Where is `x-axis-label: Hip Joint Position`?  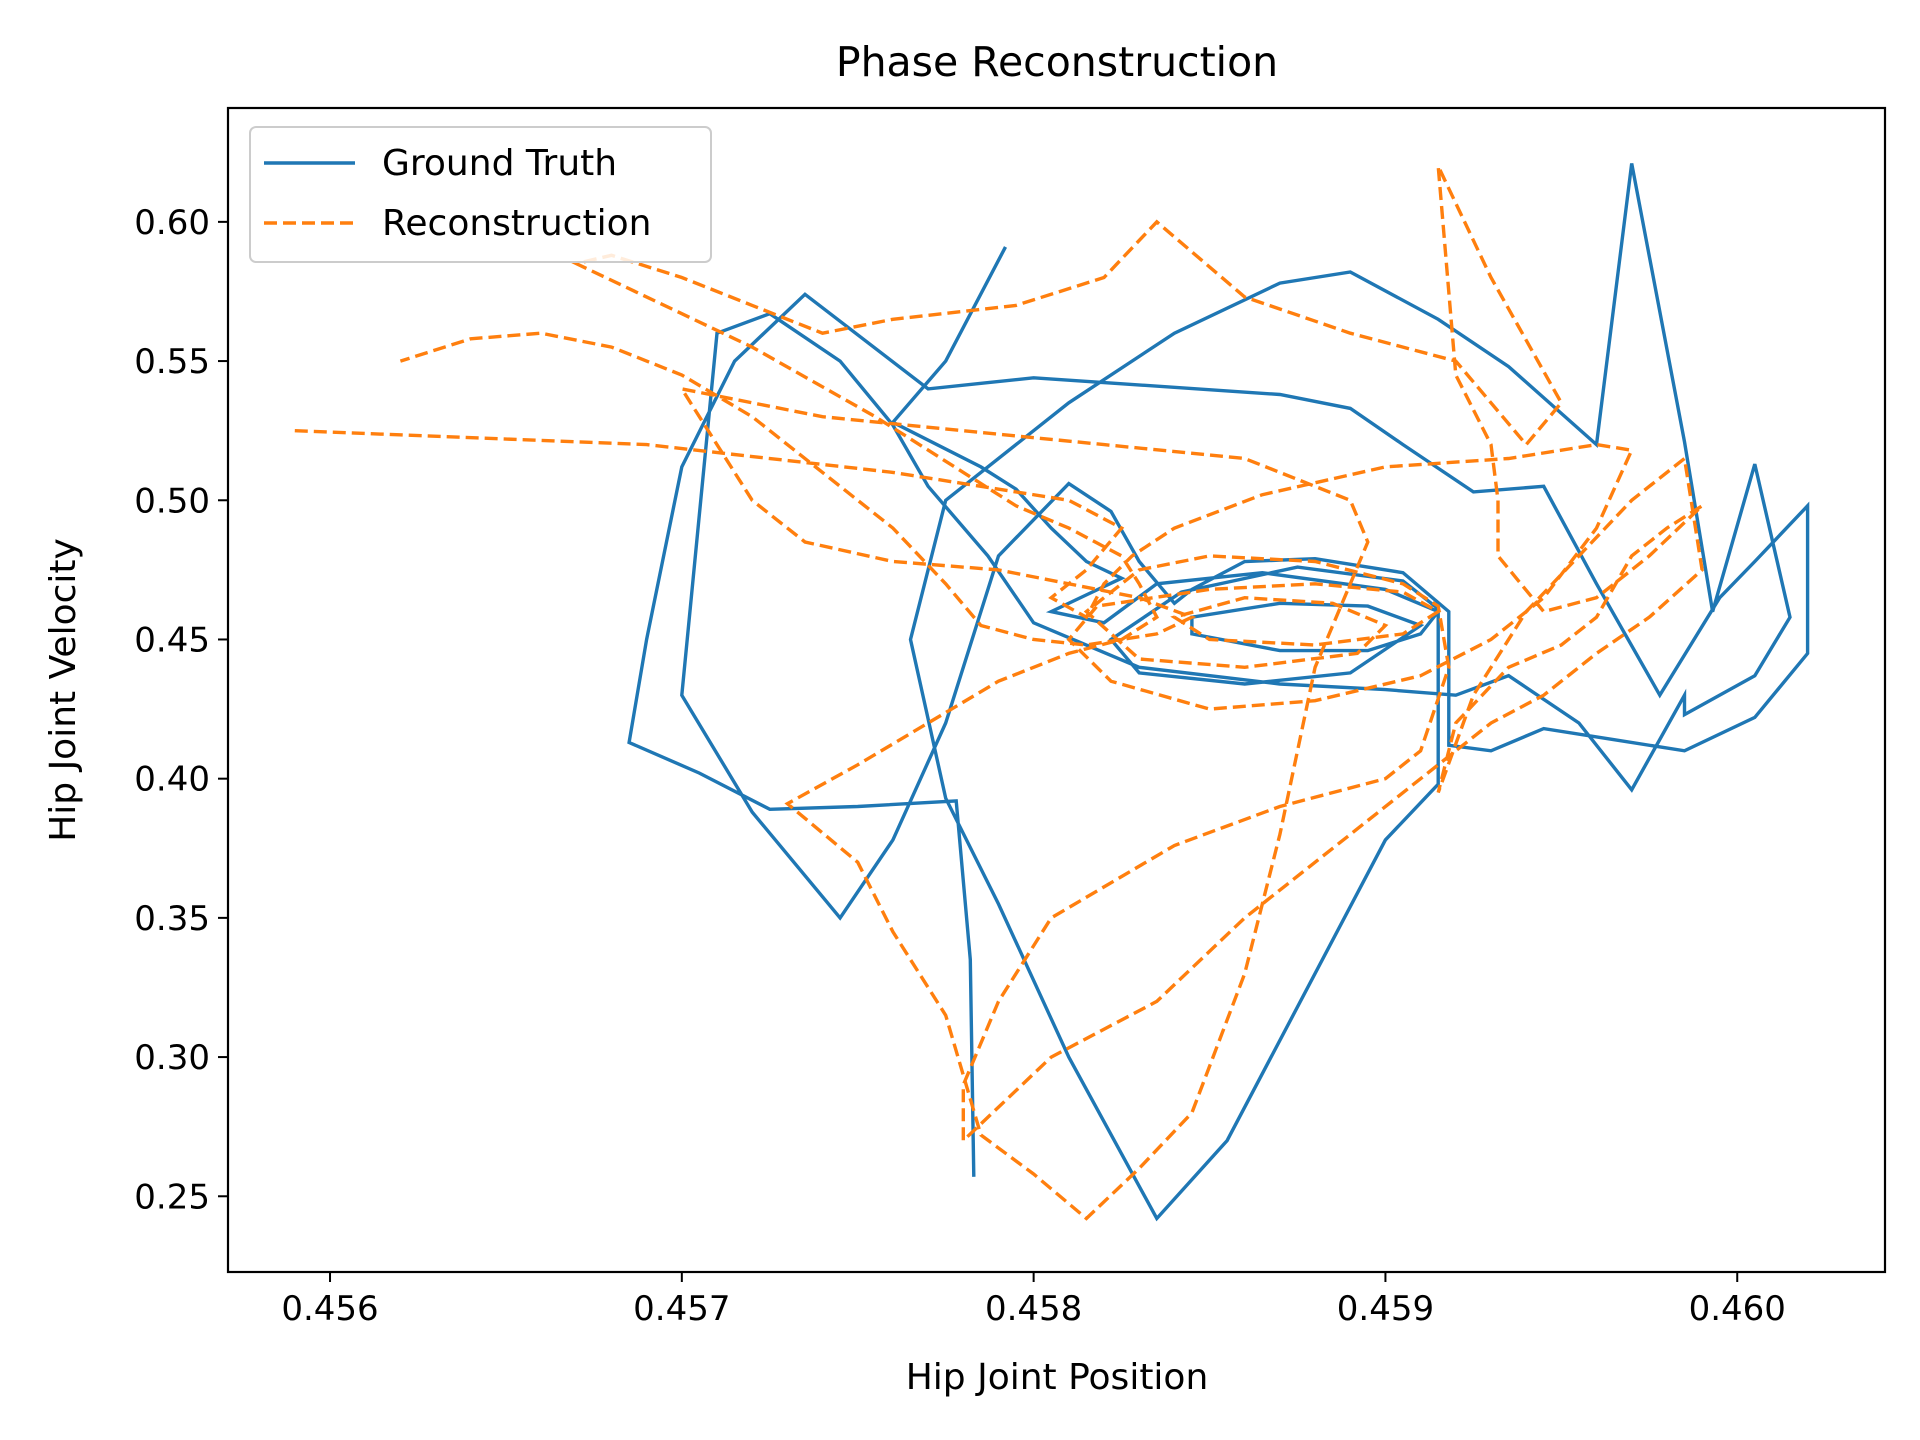
x-axis-label: Hip Joint Position is located at coordinates (1057, 1377).